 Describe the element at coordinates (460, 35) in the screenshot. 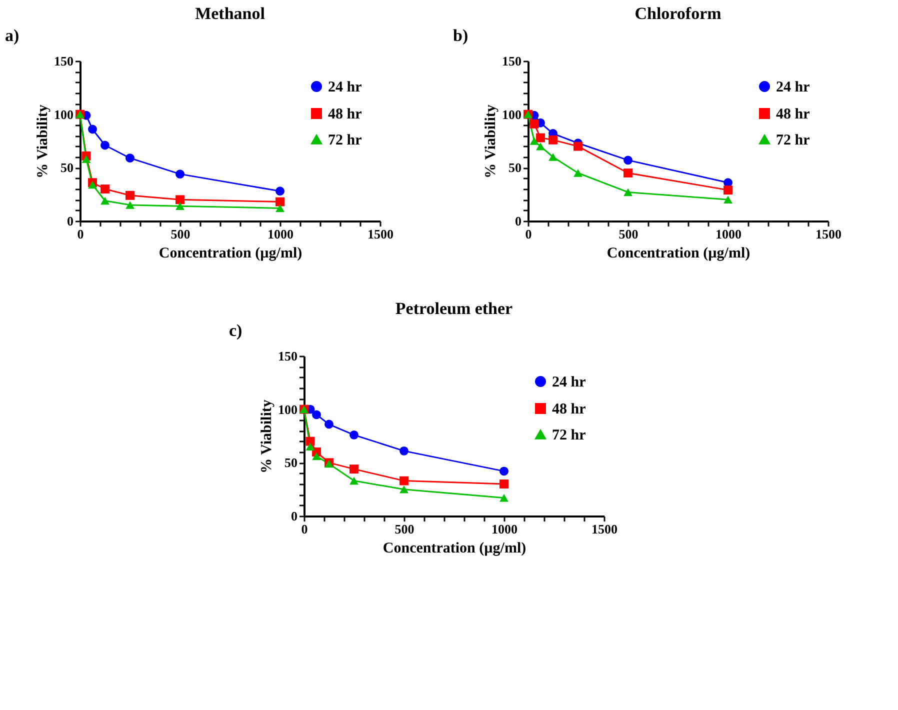

I see `text: b)` at that location.